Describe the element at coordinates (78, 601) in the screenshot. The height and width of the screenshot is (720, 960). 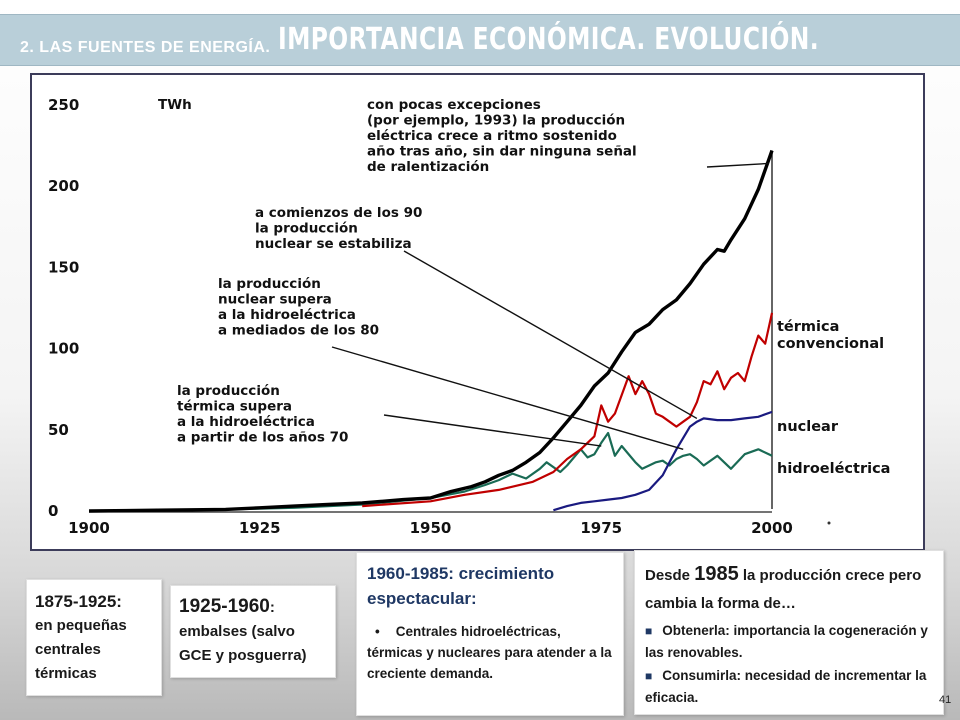
I see `period-1875-heading: 1875-1925:` at that location.